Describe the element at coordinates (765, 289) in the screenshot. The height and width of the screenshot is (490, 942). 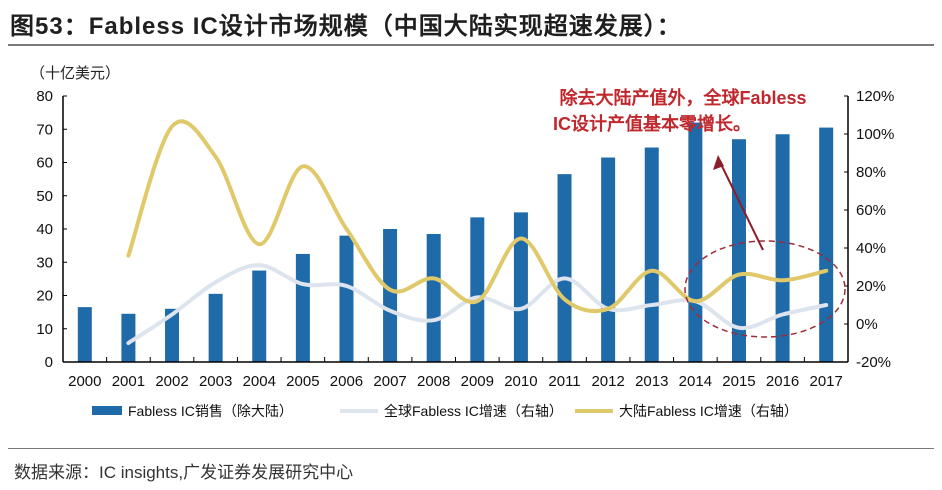
I see `highlight-ellipse` at that location.